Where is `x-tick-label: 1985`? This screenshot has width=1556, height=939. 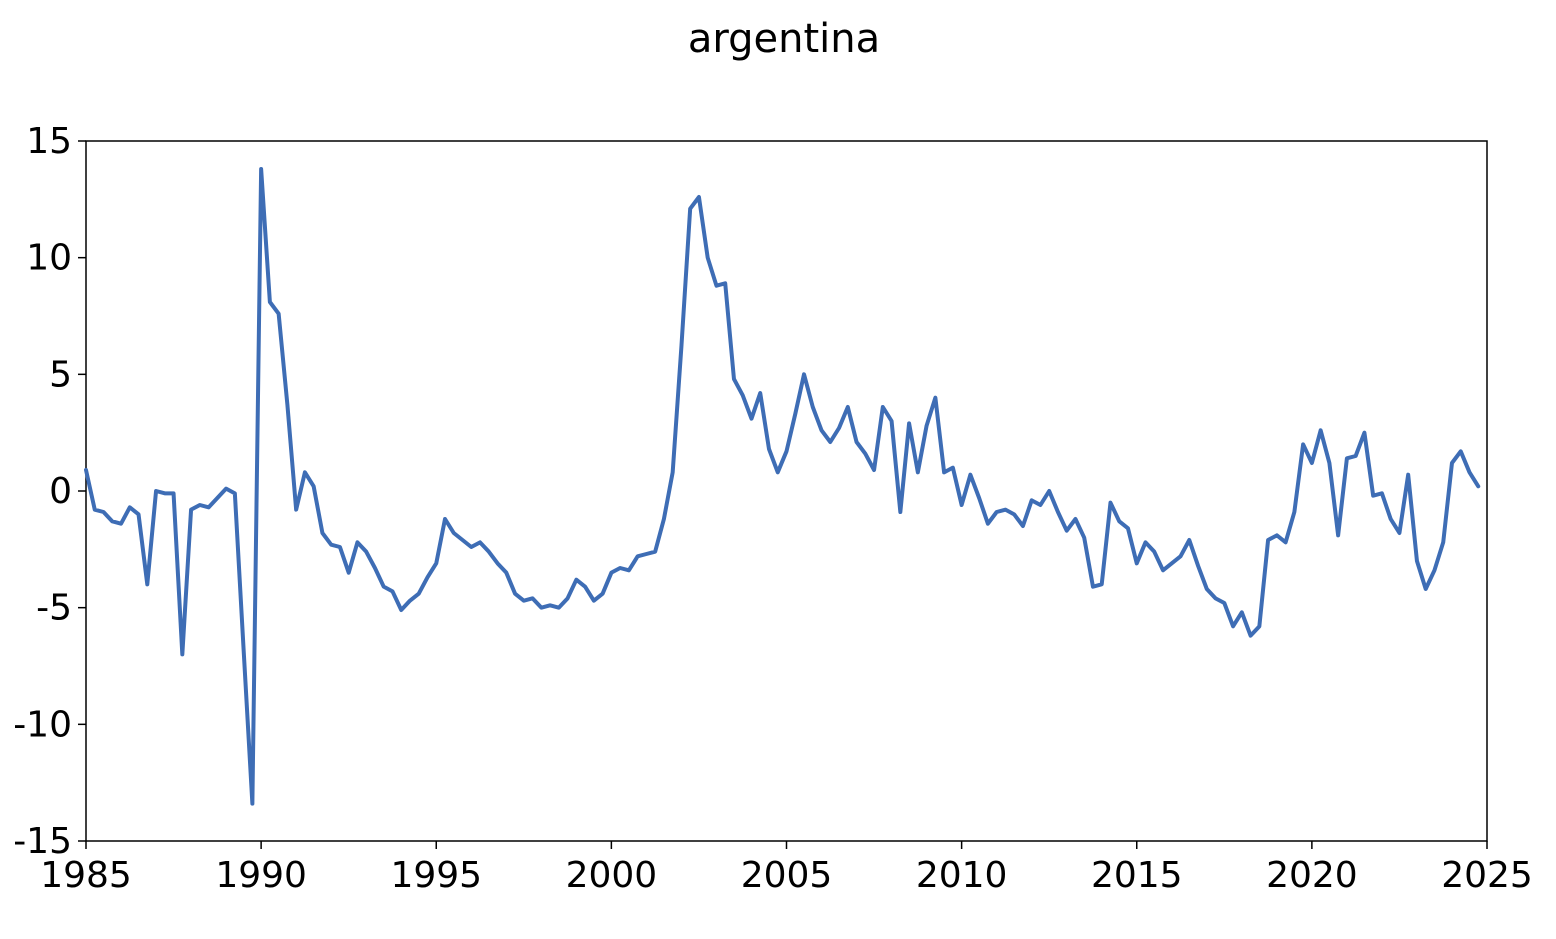 x-tick-label: 1985 is located at coordinates (86, 875).